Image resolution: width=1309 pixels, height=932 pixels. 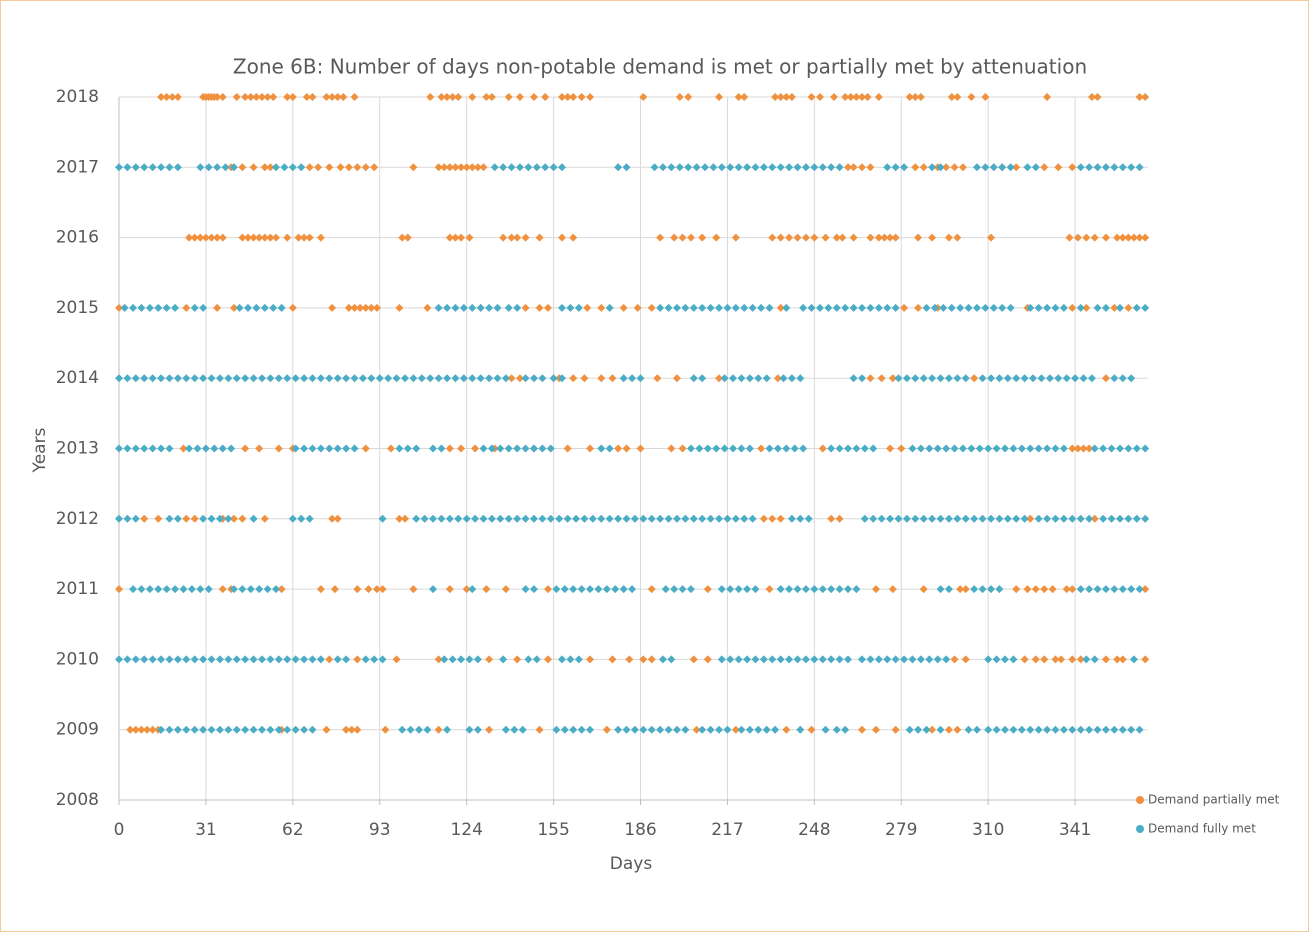 I want to click on y-tick-label: 2008, so click(x=77, y=800).